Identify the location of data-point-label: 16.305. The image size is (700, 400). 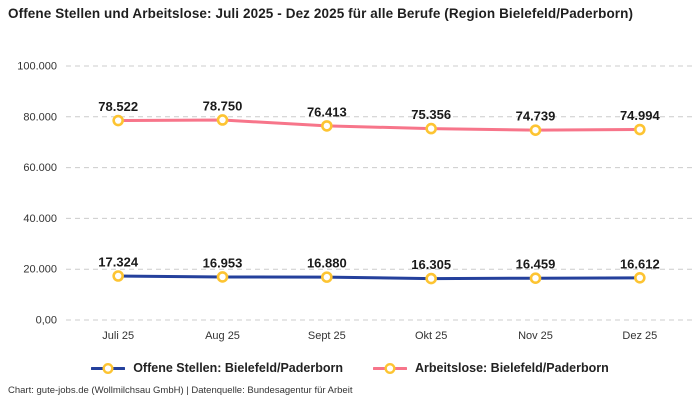
(431, 264).